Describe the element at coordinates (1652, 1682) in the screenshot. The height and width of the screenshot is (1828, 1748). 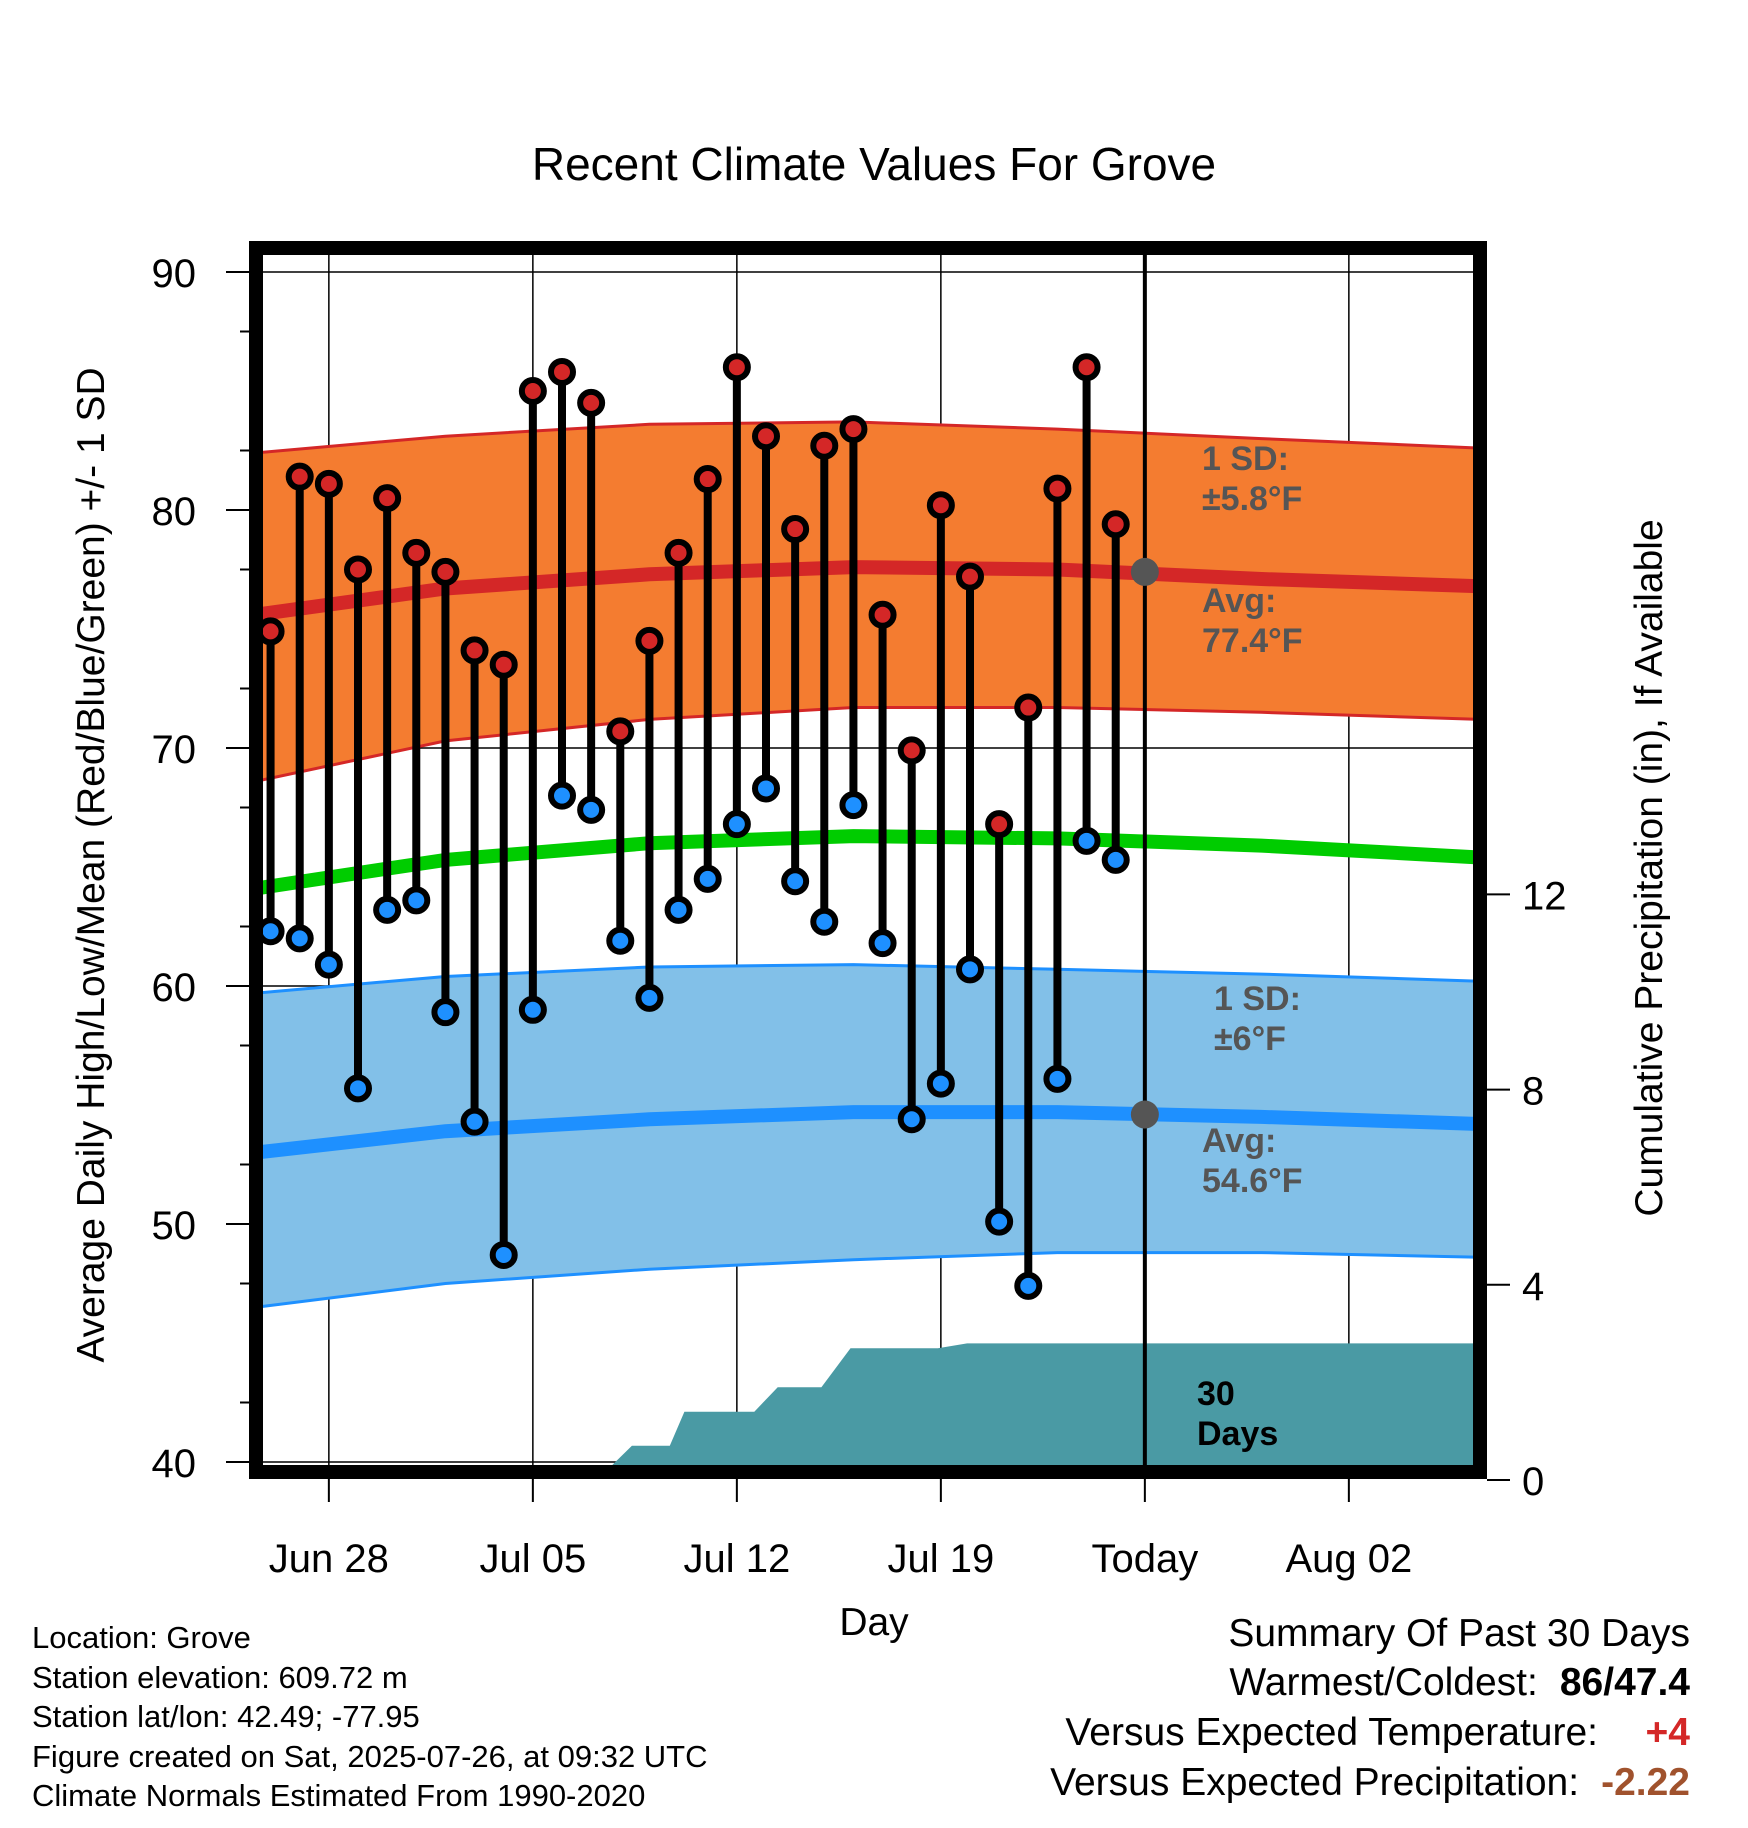
I see `coldest-value: 47.4` at that location.